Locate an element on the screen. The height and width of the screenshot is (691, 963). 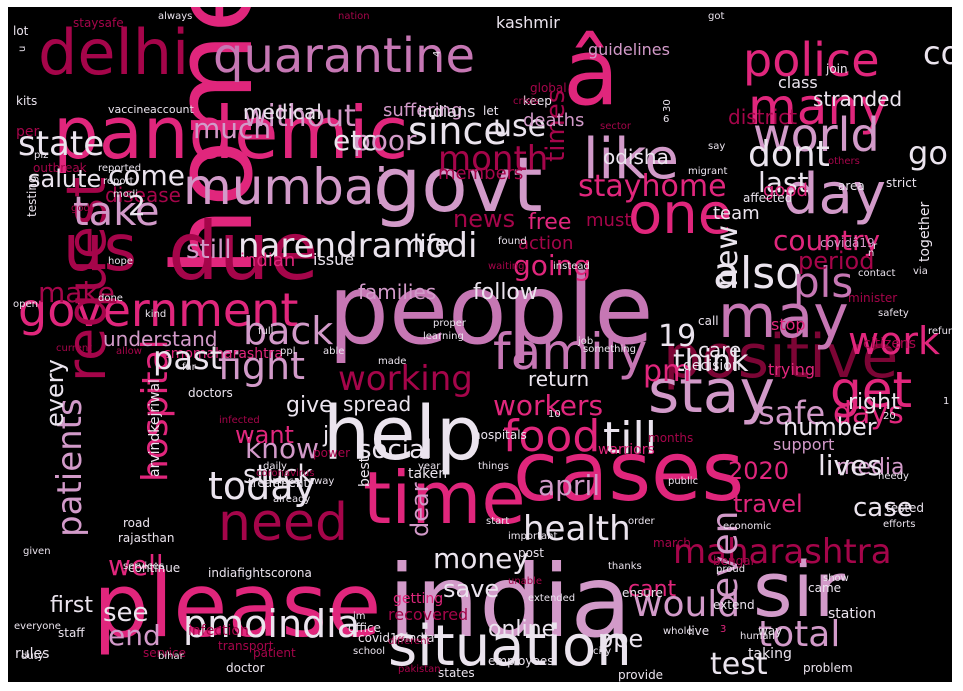
word-poor: poor is located at coordinates (385, 140).